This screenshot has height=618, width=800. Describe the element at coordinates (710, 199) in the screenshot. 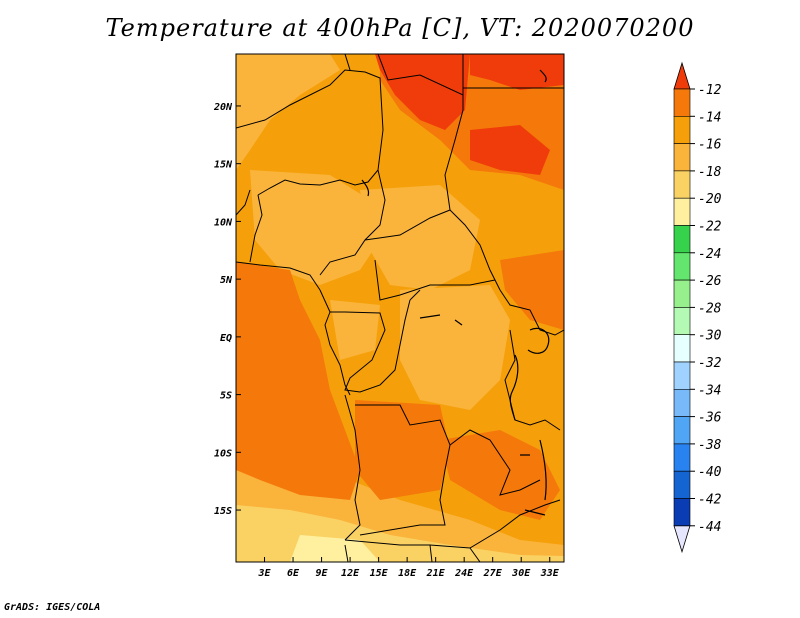

I see `colorbar-label: -20` at that location.